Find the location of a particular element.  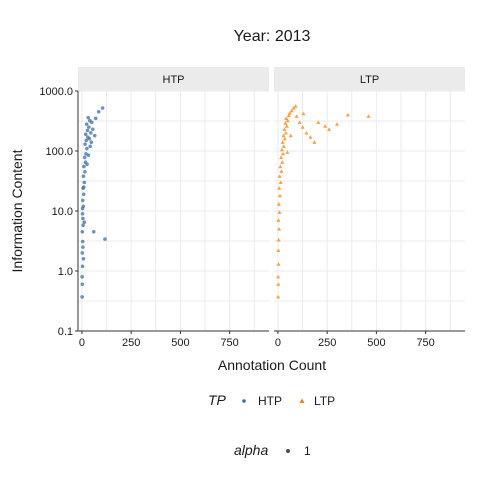

legend-title-alpha: alpha is located at coordinates (251, 450).